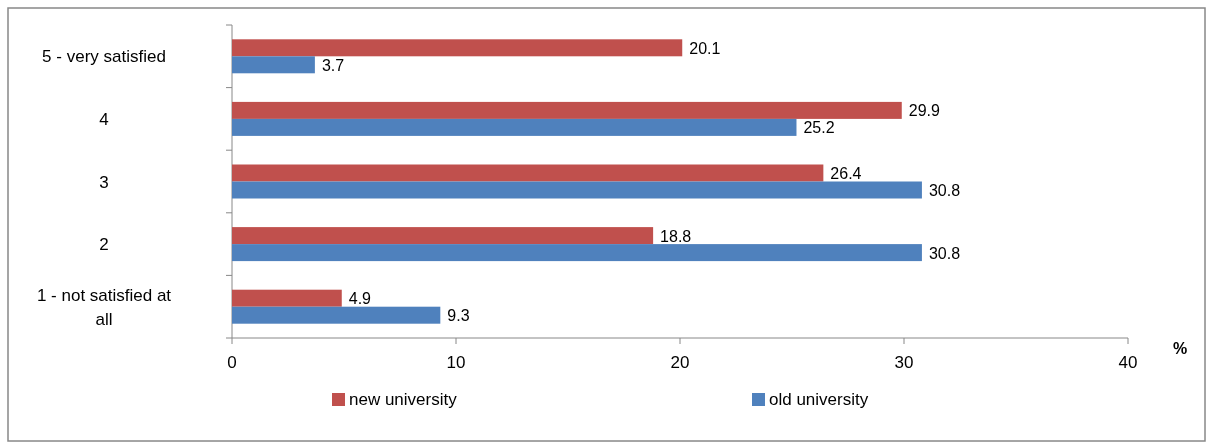 This screenshot has height=443, width=1207. What do you see at coordinates (403, 399) in the screenshot?
I see `legend-label: new university` at bounding box center [403, 399].